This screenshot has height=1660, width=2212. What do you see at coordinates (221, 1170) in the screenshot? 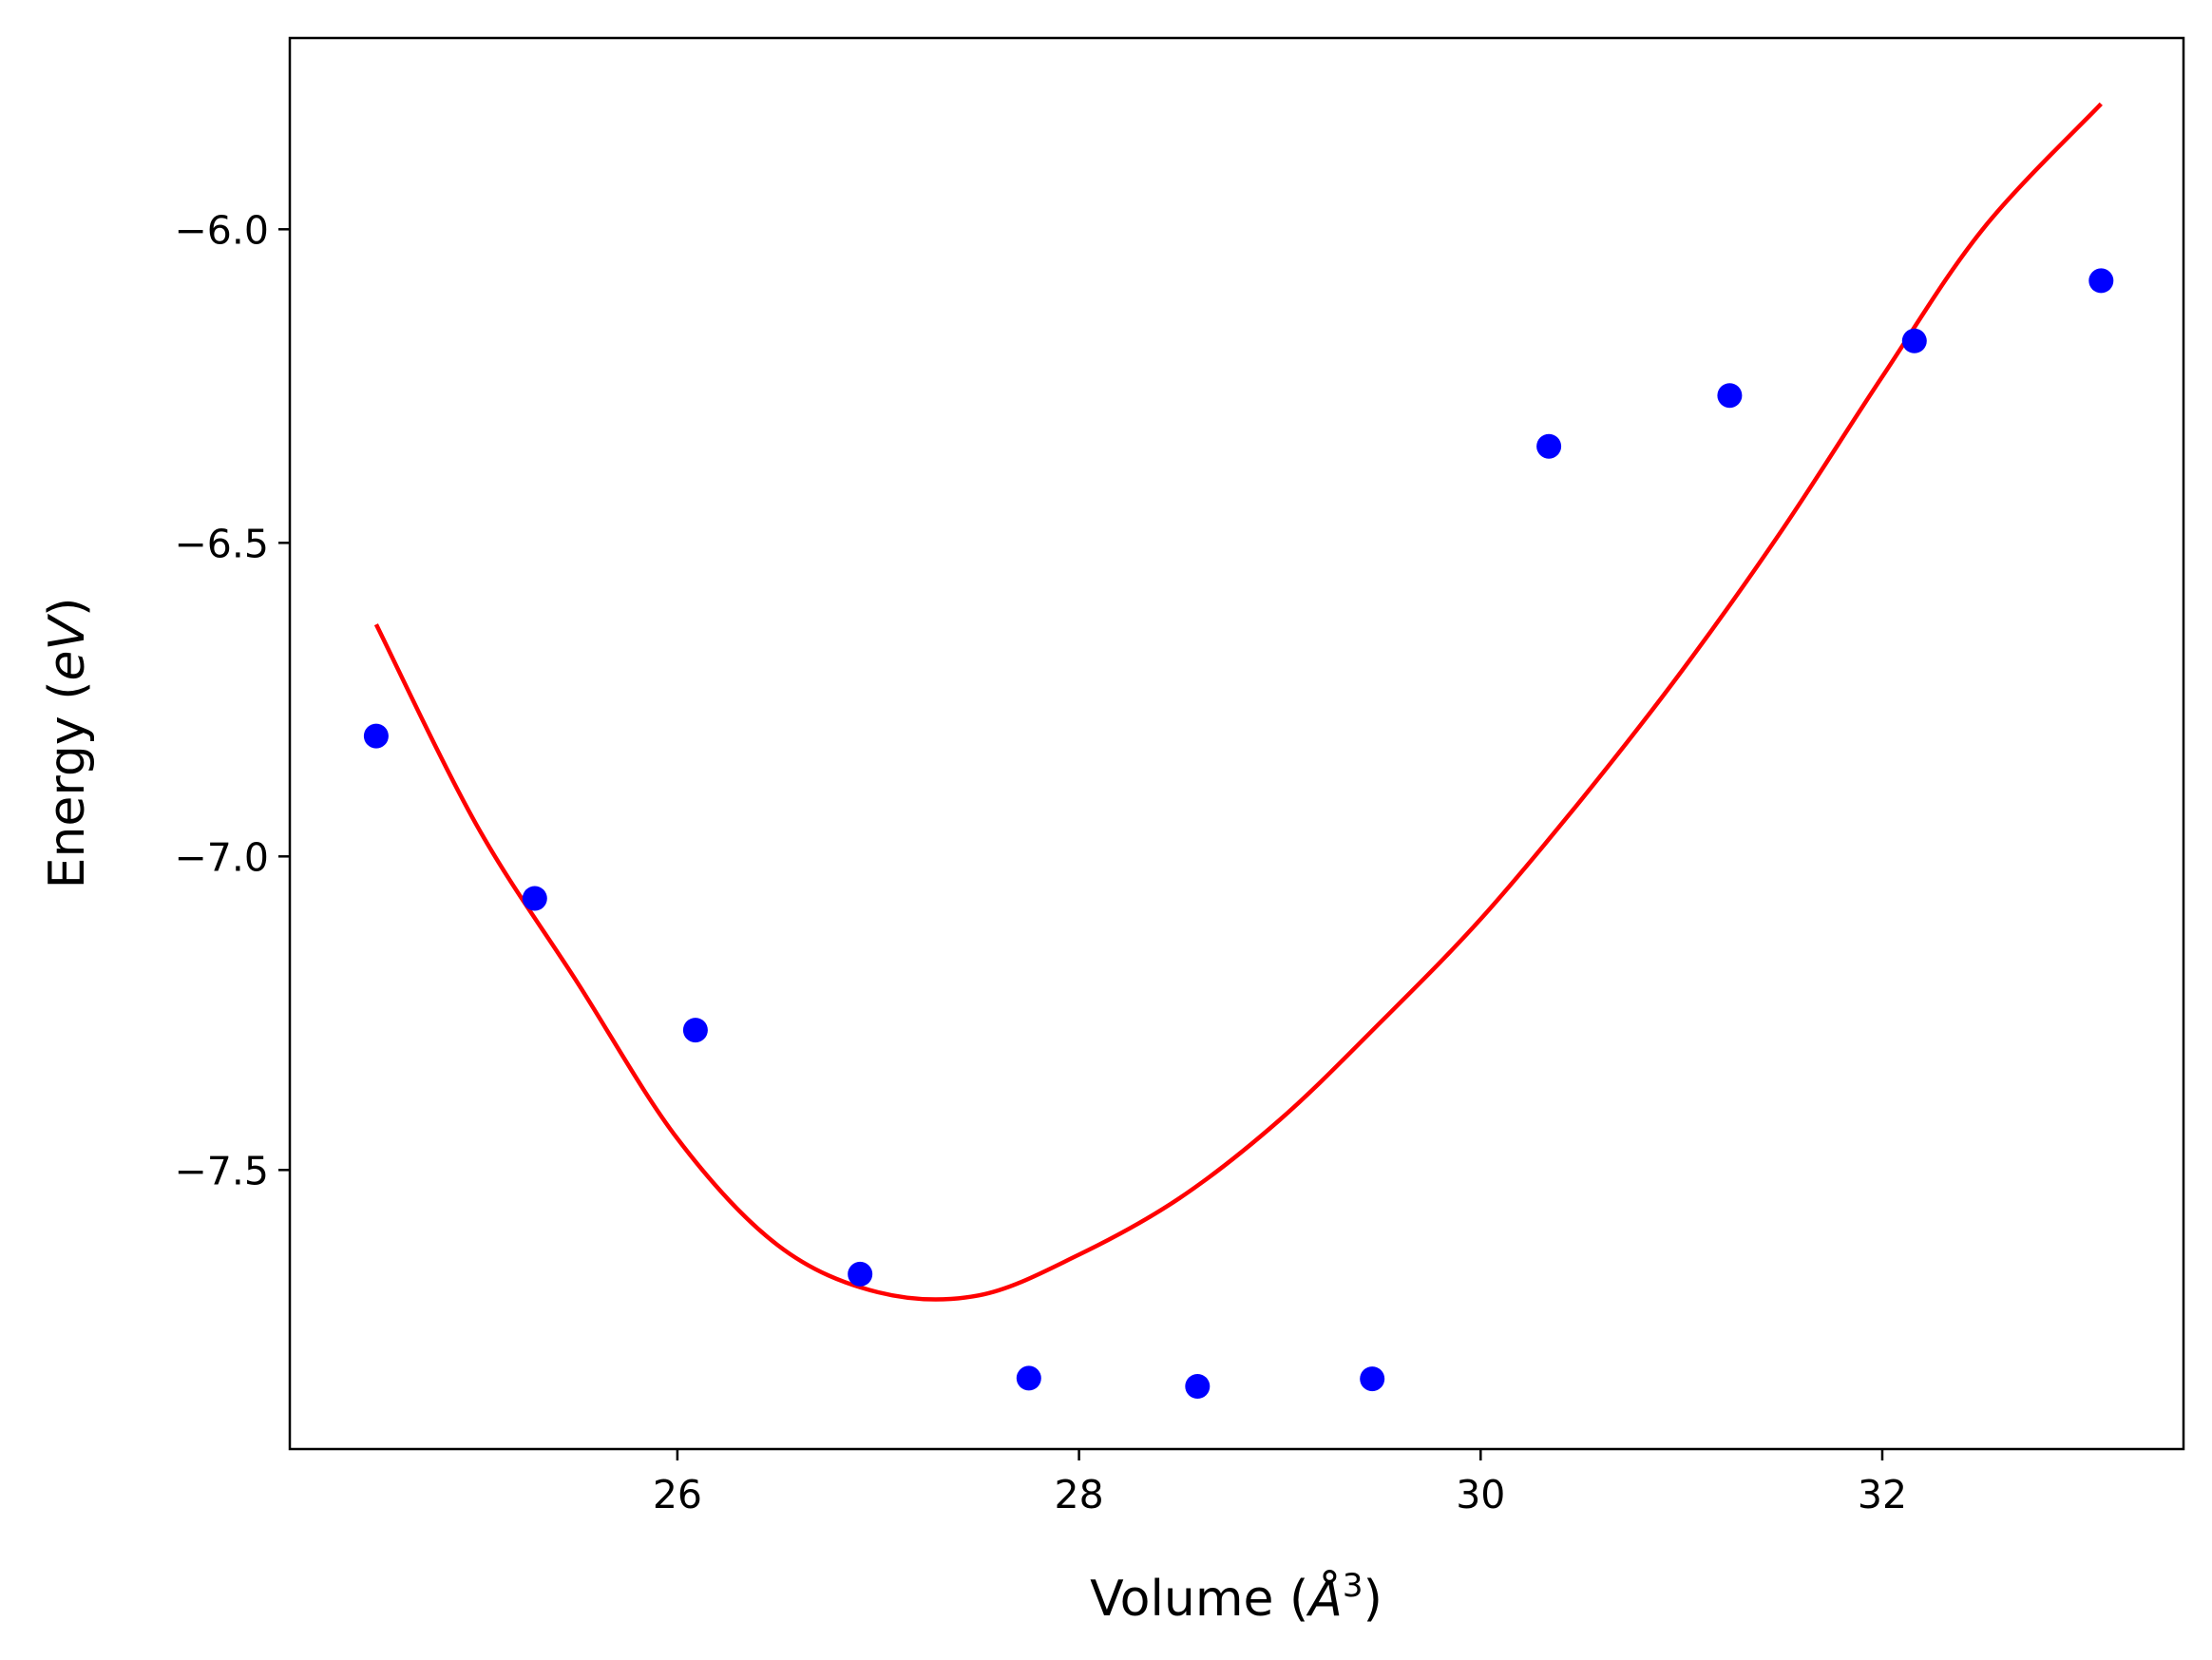
I see `y-tick-label: −7.5` at bounding box center [221, 1170].